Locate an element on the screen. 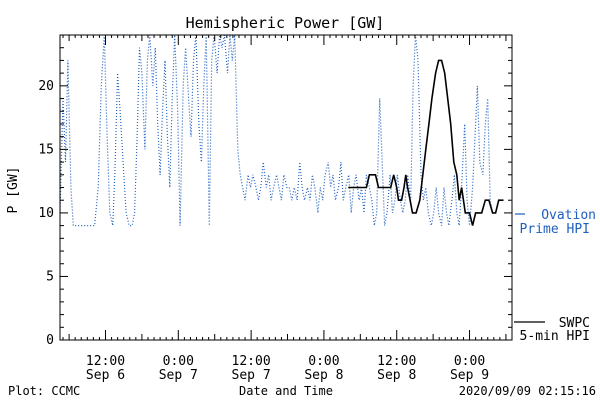 Image resolution: width=600 pixels, height=400 pixels. plot-credit: Plot: CCMC is located at coordinates (44, 391).